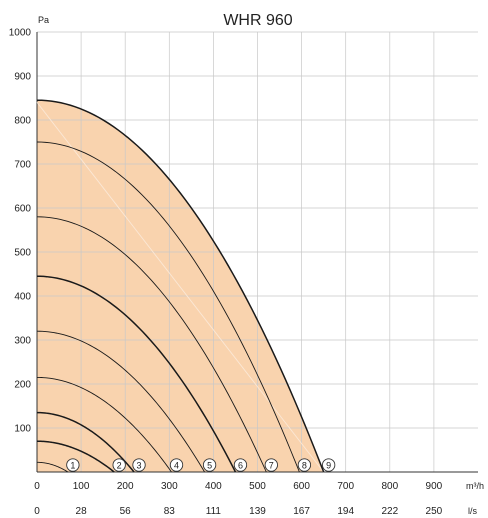 This screenshot has height=518, width=488. Describe the element at coordinates (389, 511) in the screenshot. I see `x2-tick-label: 222` at that location.